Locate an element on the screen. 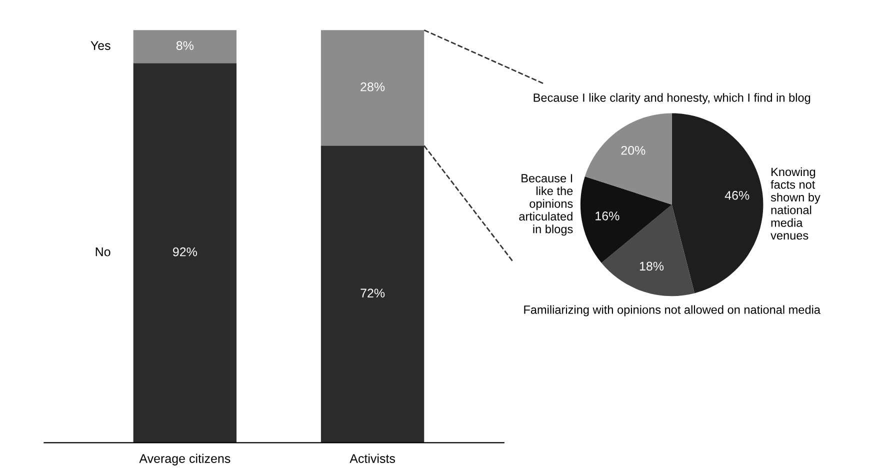 This screenshot has width=884, height=476. slice-label: Because I like the opinions articulated in blogs is located at coordinates (546, 205).